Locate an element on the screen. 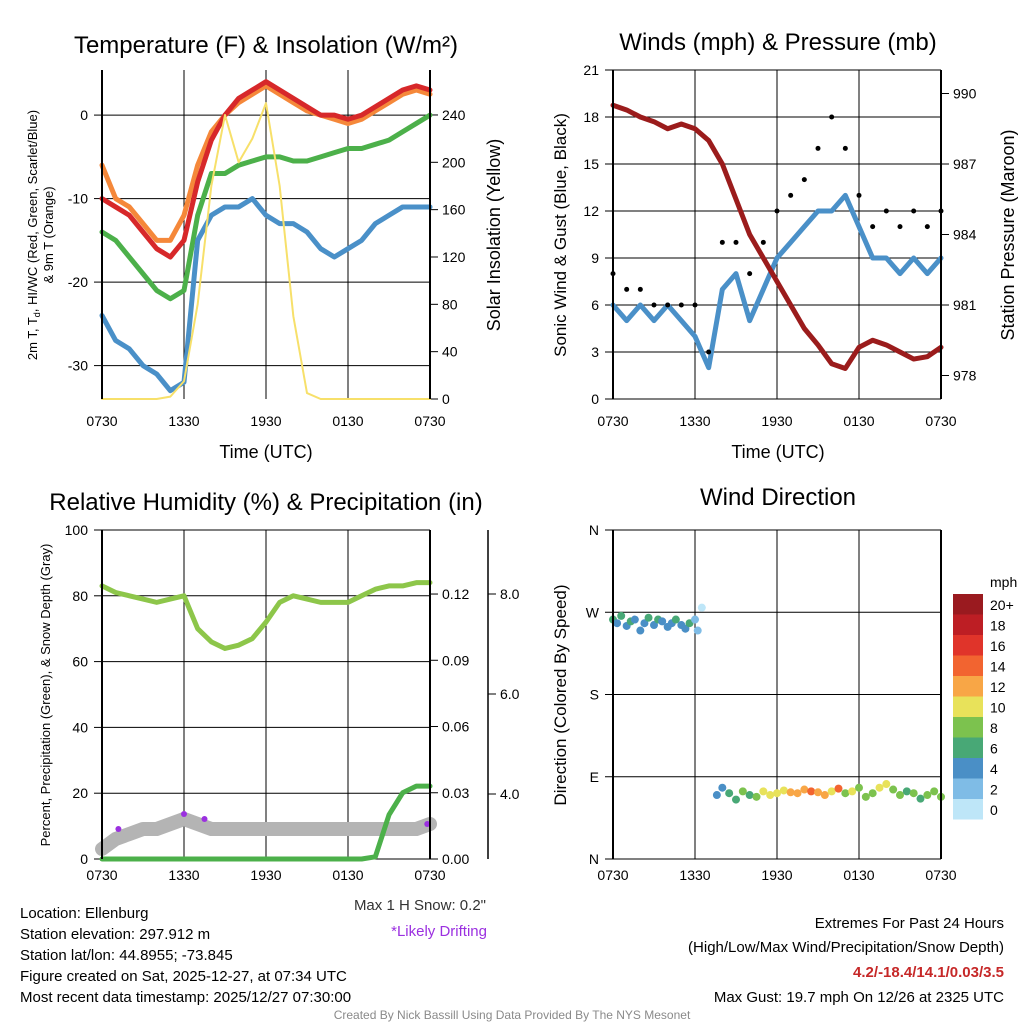 The width and height of the screenshot is (1024, 1029). y-tick-label: 6 is located at coordinates (595, 305).